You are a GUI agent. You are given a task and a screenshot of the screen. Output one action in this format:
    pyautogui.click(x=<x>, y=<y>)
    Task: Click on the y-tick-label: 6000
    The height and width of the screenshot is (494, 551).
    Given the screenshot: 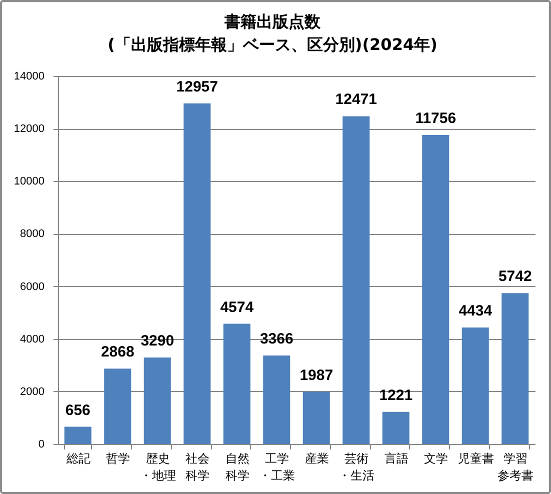 What is the action you would take?
    pyautogui.click(x=32, y=286)
    